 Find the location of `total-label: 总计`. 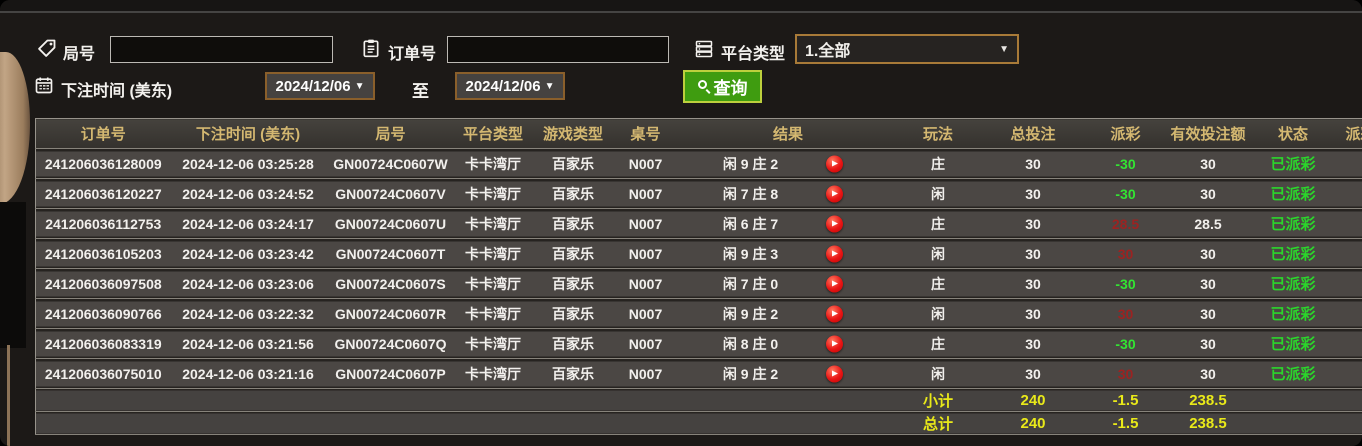

total-label: 总计 is located at coordinates (938, 423).